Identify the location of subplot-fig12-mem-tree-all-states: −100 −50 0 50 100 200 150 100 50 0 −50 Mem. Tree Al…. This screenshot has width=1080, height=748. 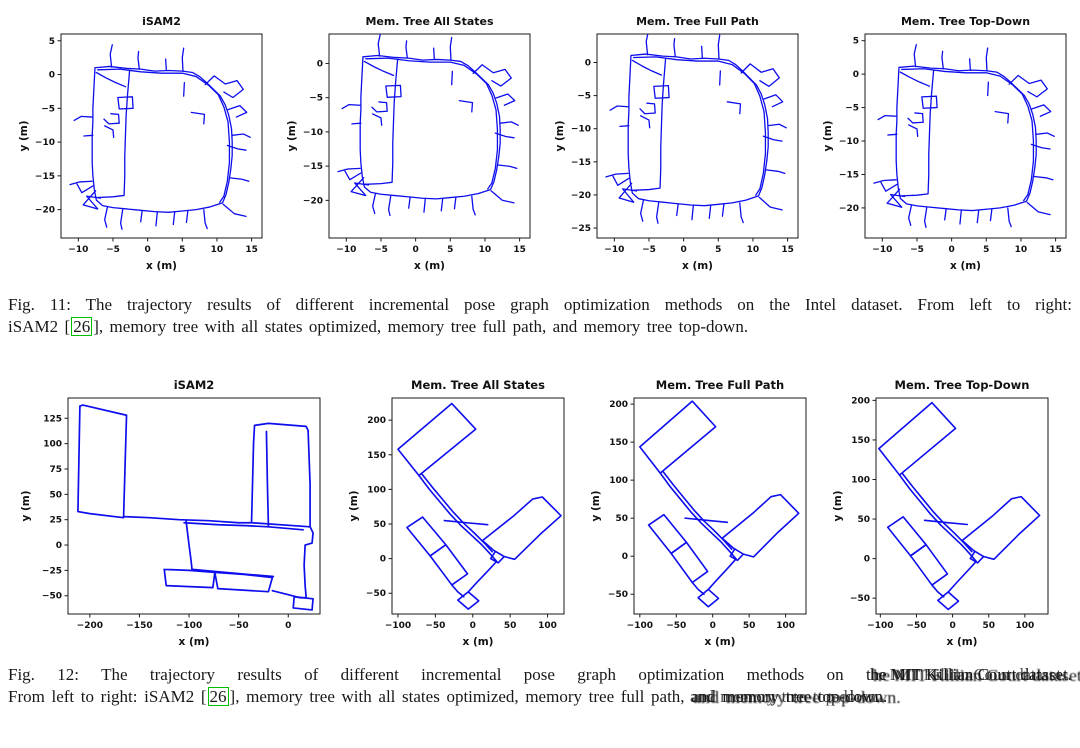
(459, 516).